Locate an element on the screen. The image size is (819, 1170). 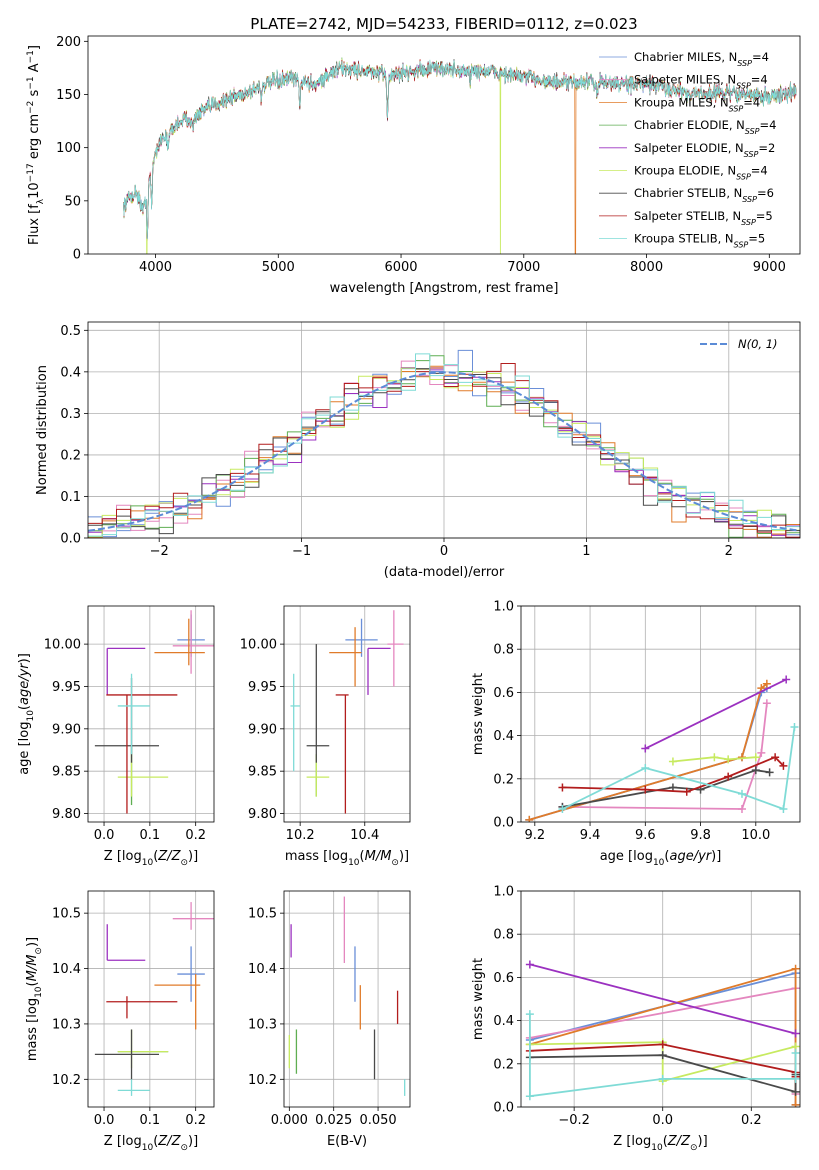
y-tick-label: 50 is located at coordinates (72, 201).